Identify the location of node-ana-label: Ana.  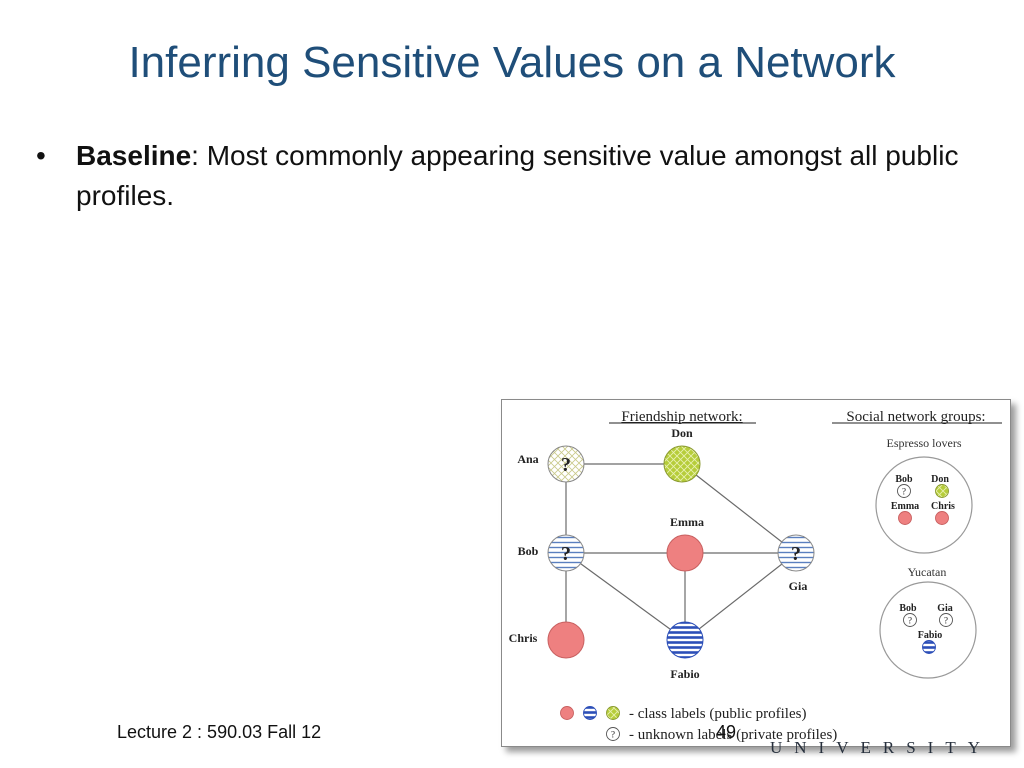
(527, 459).